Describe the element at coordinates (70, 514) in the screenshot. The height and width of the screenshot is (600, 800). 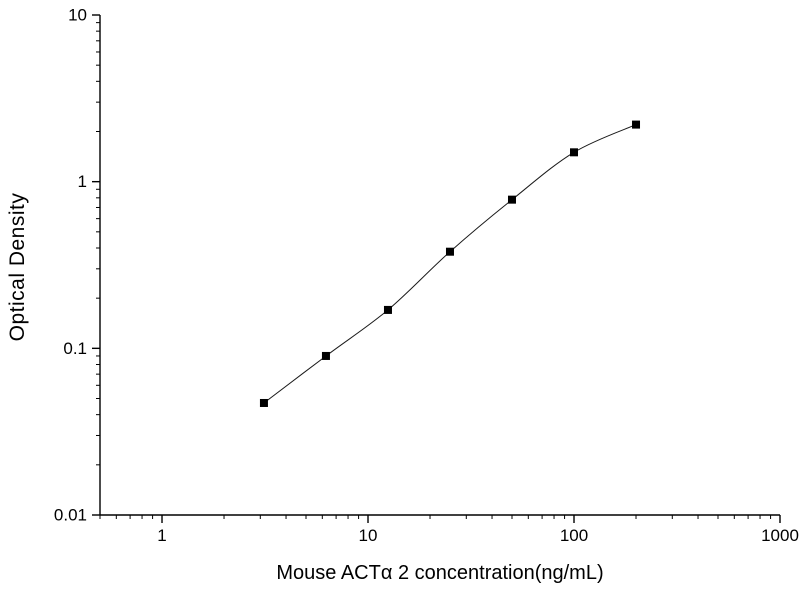
I see `y-tick-label: 0.01` at that location.